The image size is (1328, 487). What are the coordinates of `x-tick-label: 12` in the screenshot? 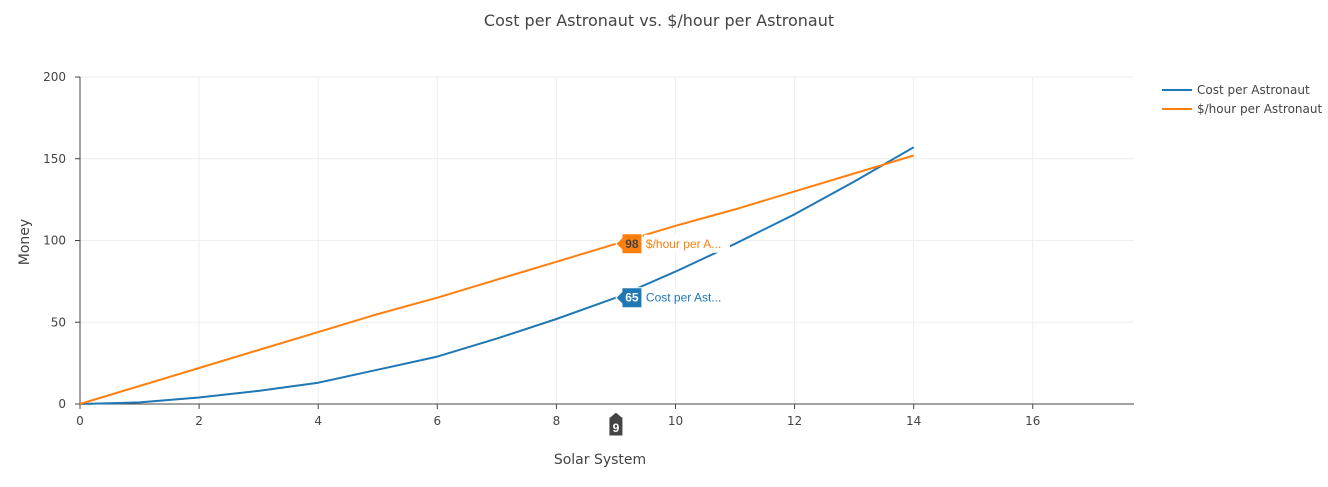 It's located at (794, 421).